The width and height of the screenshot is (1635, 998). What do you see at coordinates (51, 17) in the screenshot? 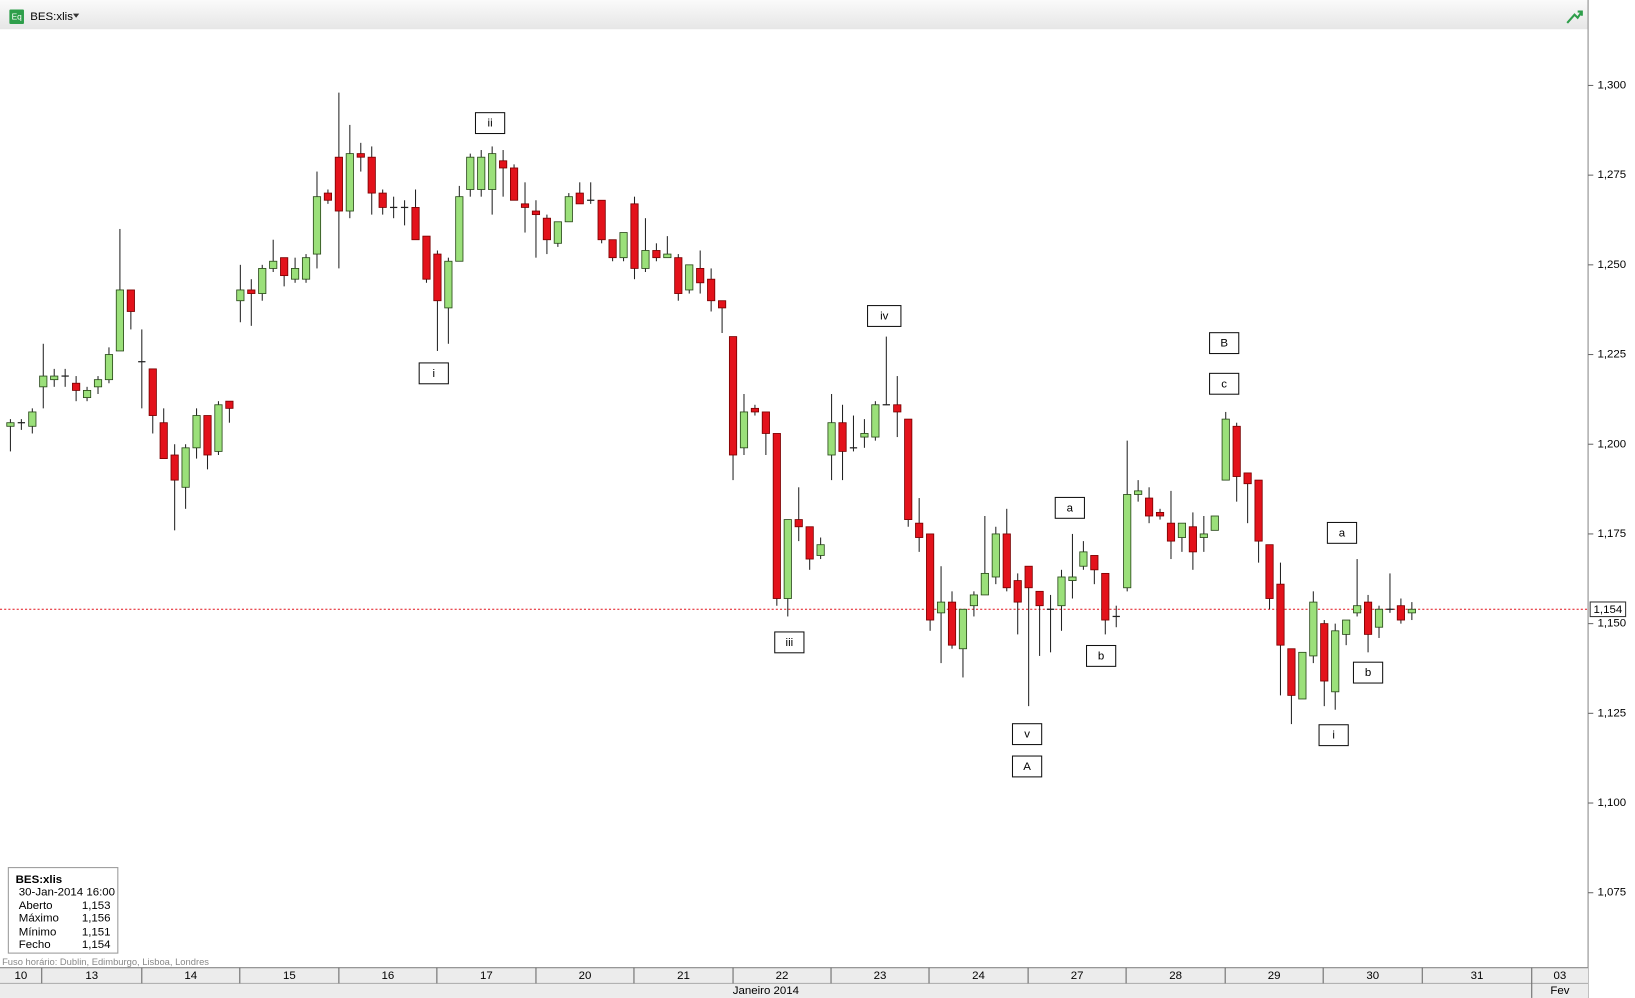
I see `instrument-title: BES:xlis` at bounding box center [51, 17].